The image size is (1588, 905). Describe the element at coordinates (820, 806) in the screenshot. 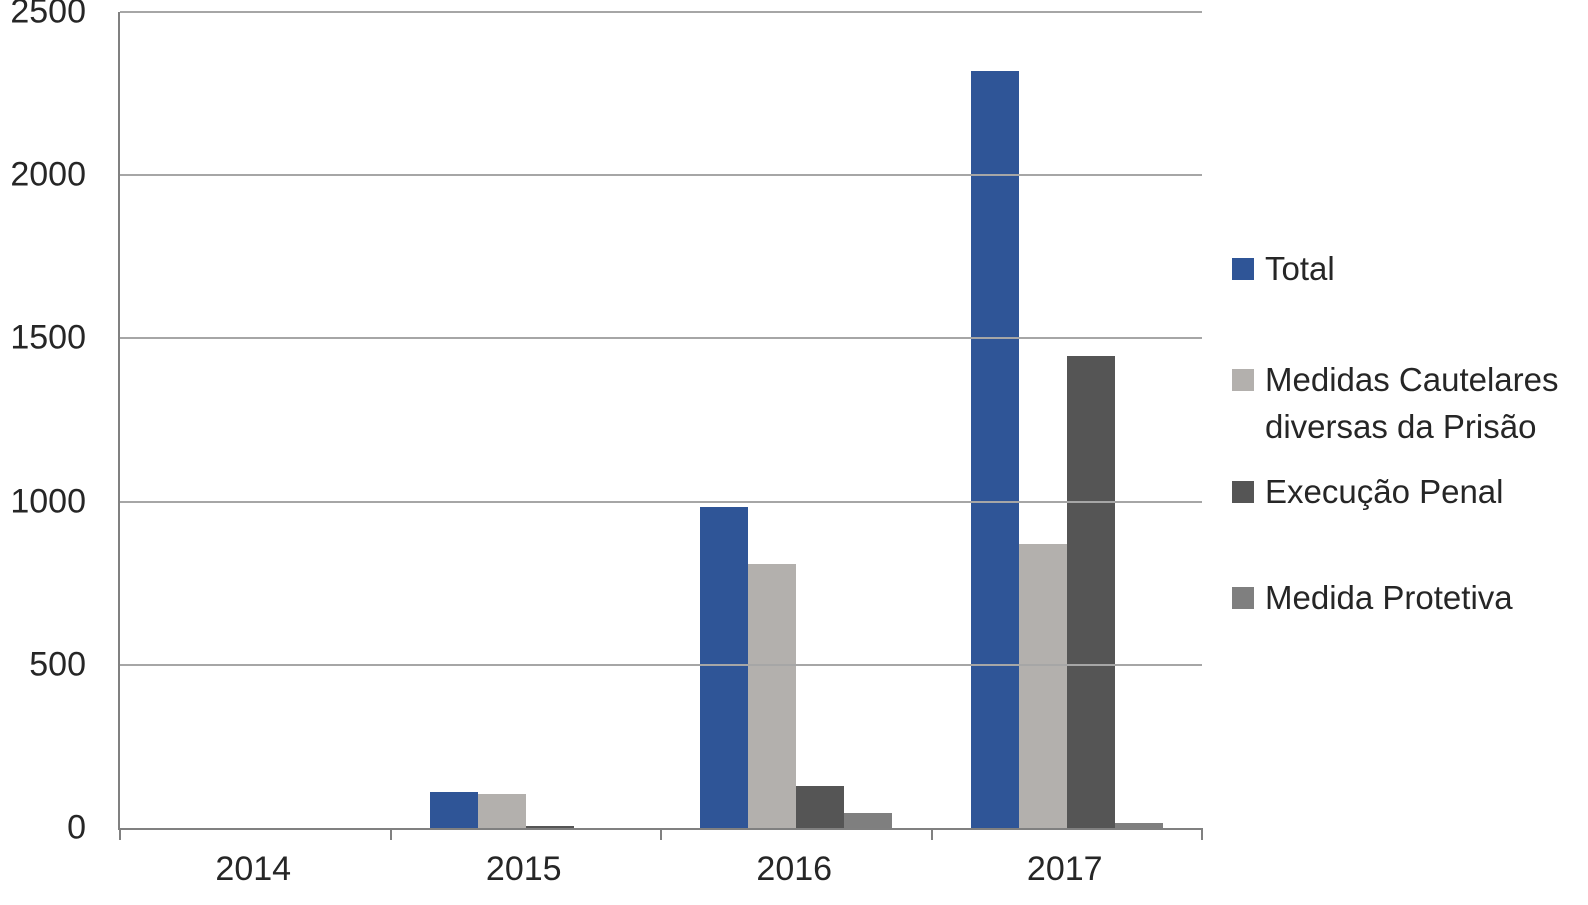

I see `bar-execu-o-penal-2016` at that location.